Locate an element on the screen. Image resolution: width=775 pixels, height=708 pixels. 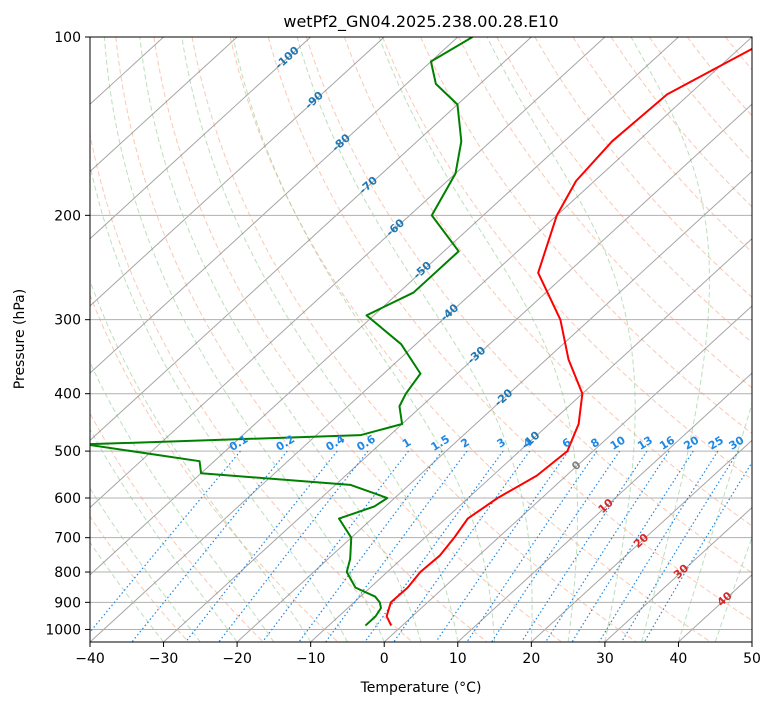
x-axis: −40 −30 −20 −10 0 10 20 30 40 50 is located at coordinates (418, 654).